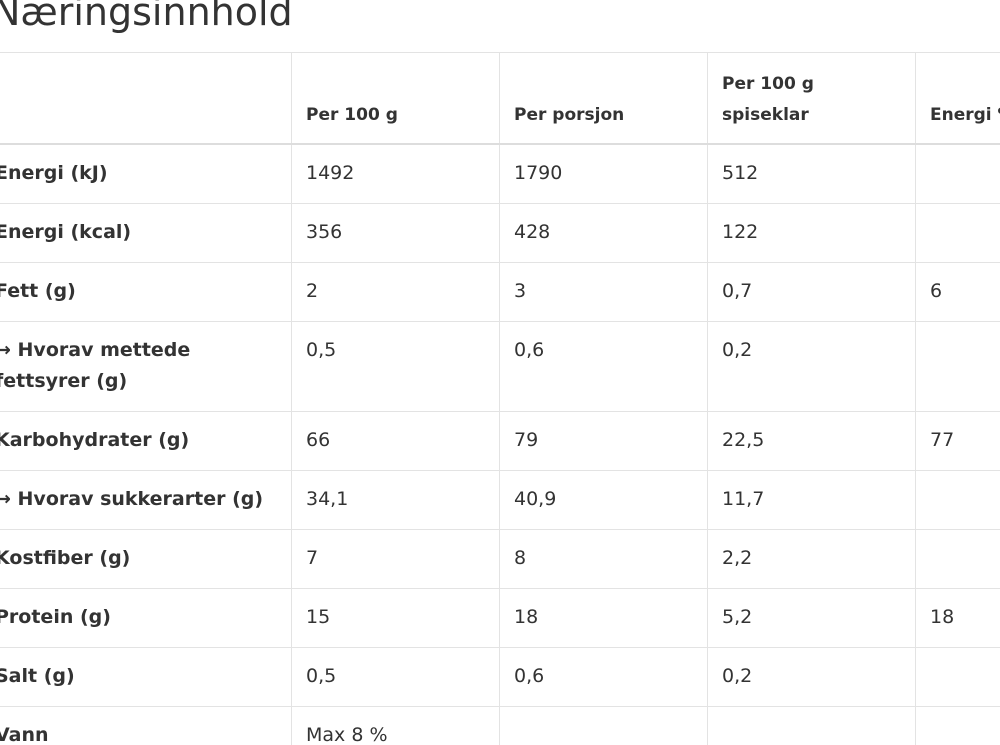 The width and height of the screenshot is (1000, 745). What do you see at coordinates (603, 98) in the screenshot?
I see `header-cell-per-portion: Per porsjon` at bounding box center [603, 98].